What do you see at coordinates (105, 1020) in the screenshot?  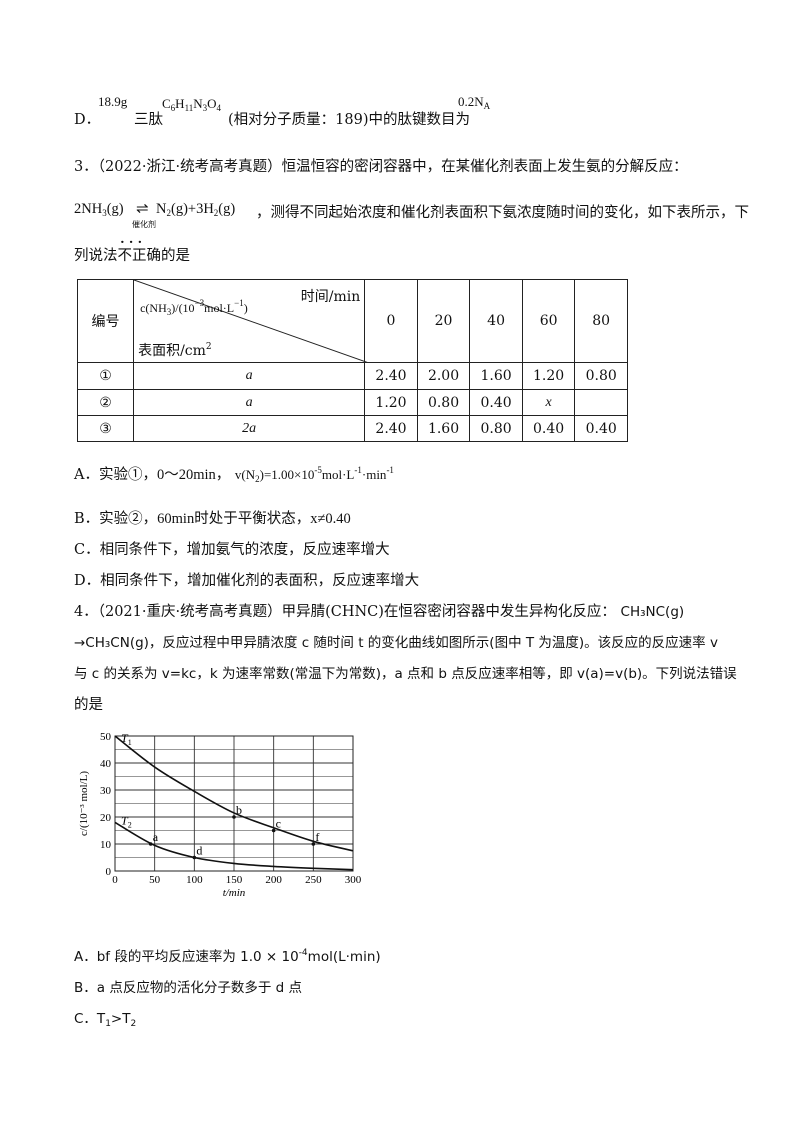 I see `q4-option-c: C．T1>T2` at bounding box center [105, 1020].